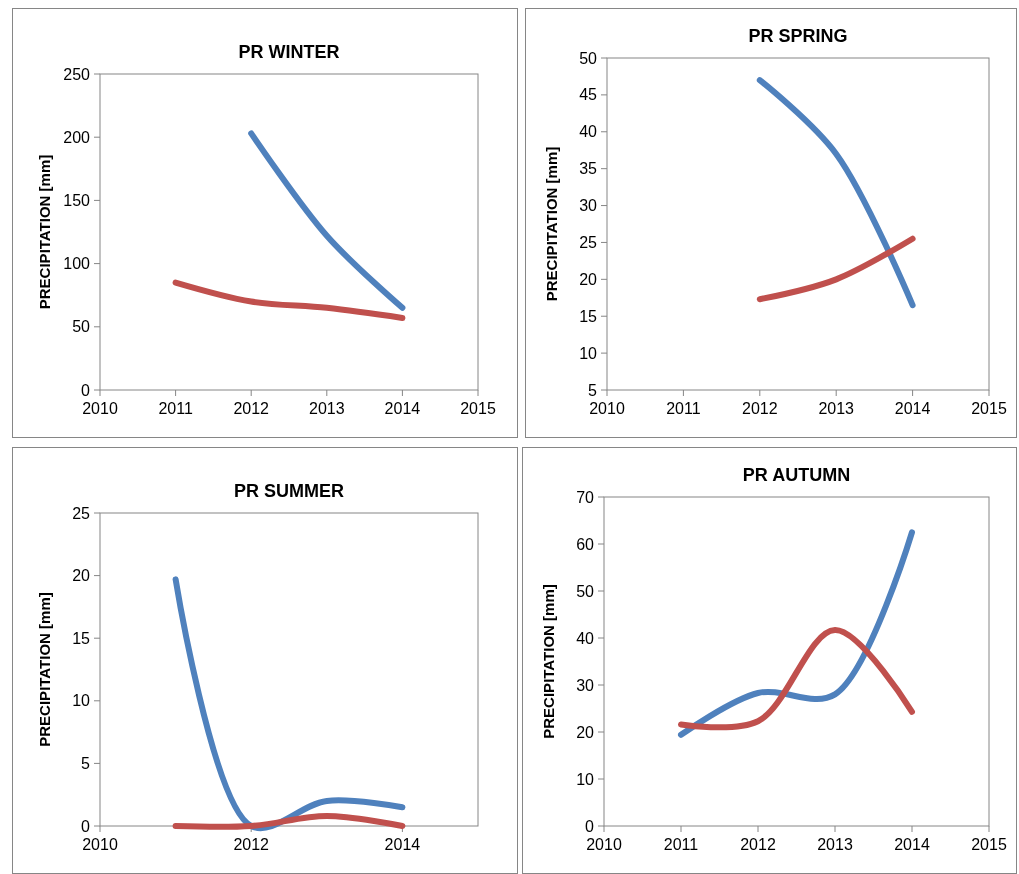 This screenshot has height=874, width=1019. I want to click on chart-title: PR WINTER, so click(289, 52).